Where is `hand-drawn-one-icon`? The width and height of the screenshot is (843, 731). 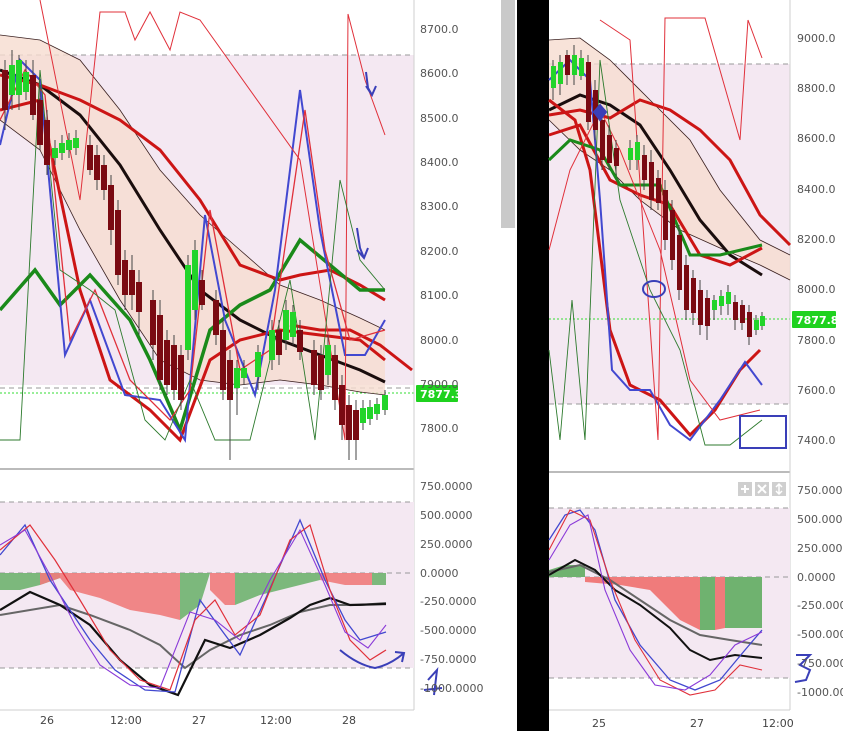
hand-drawn-one-icon is located at coordinates (433, 681).